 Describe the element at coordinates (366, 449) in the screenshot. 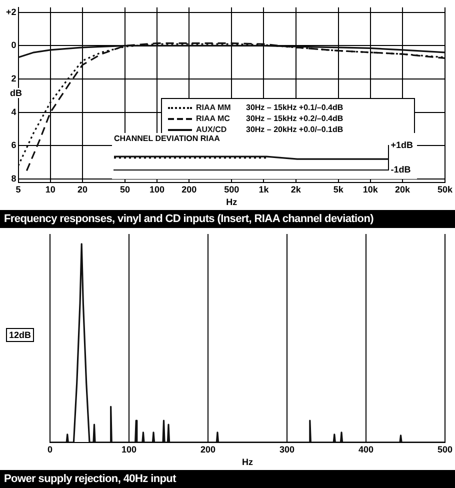

I see `x-tick-label: 400` at that location.